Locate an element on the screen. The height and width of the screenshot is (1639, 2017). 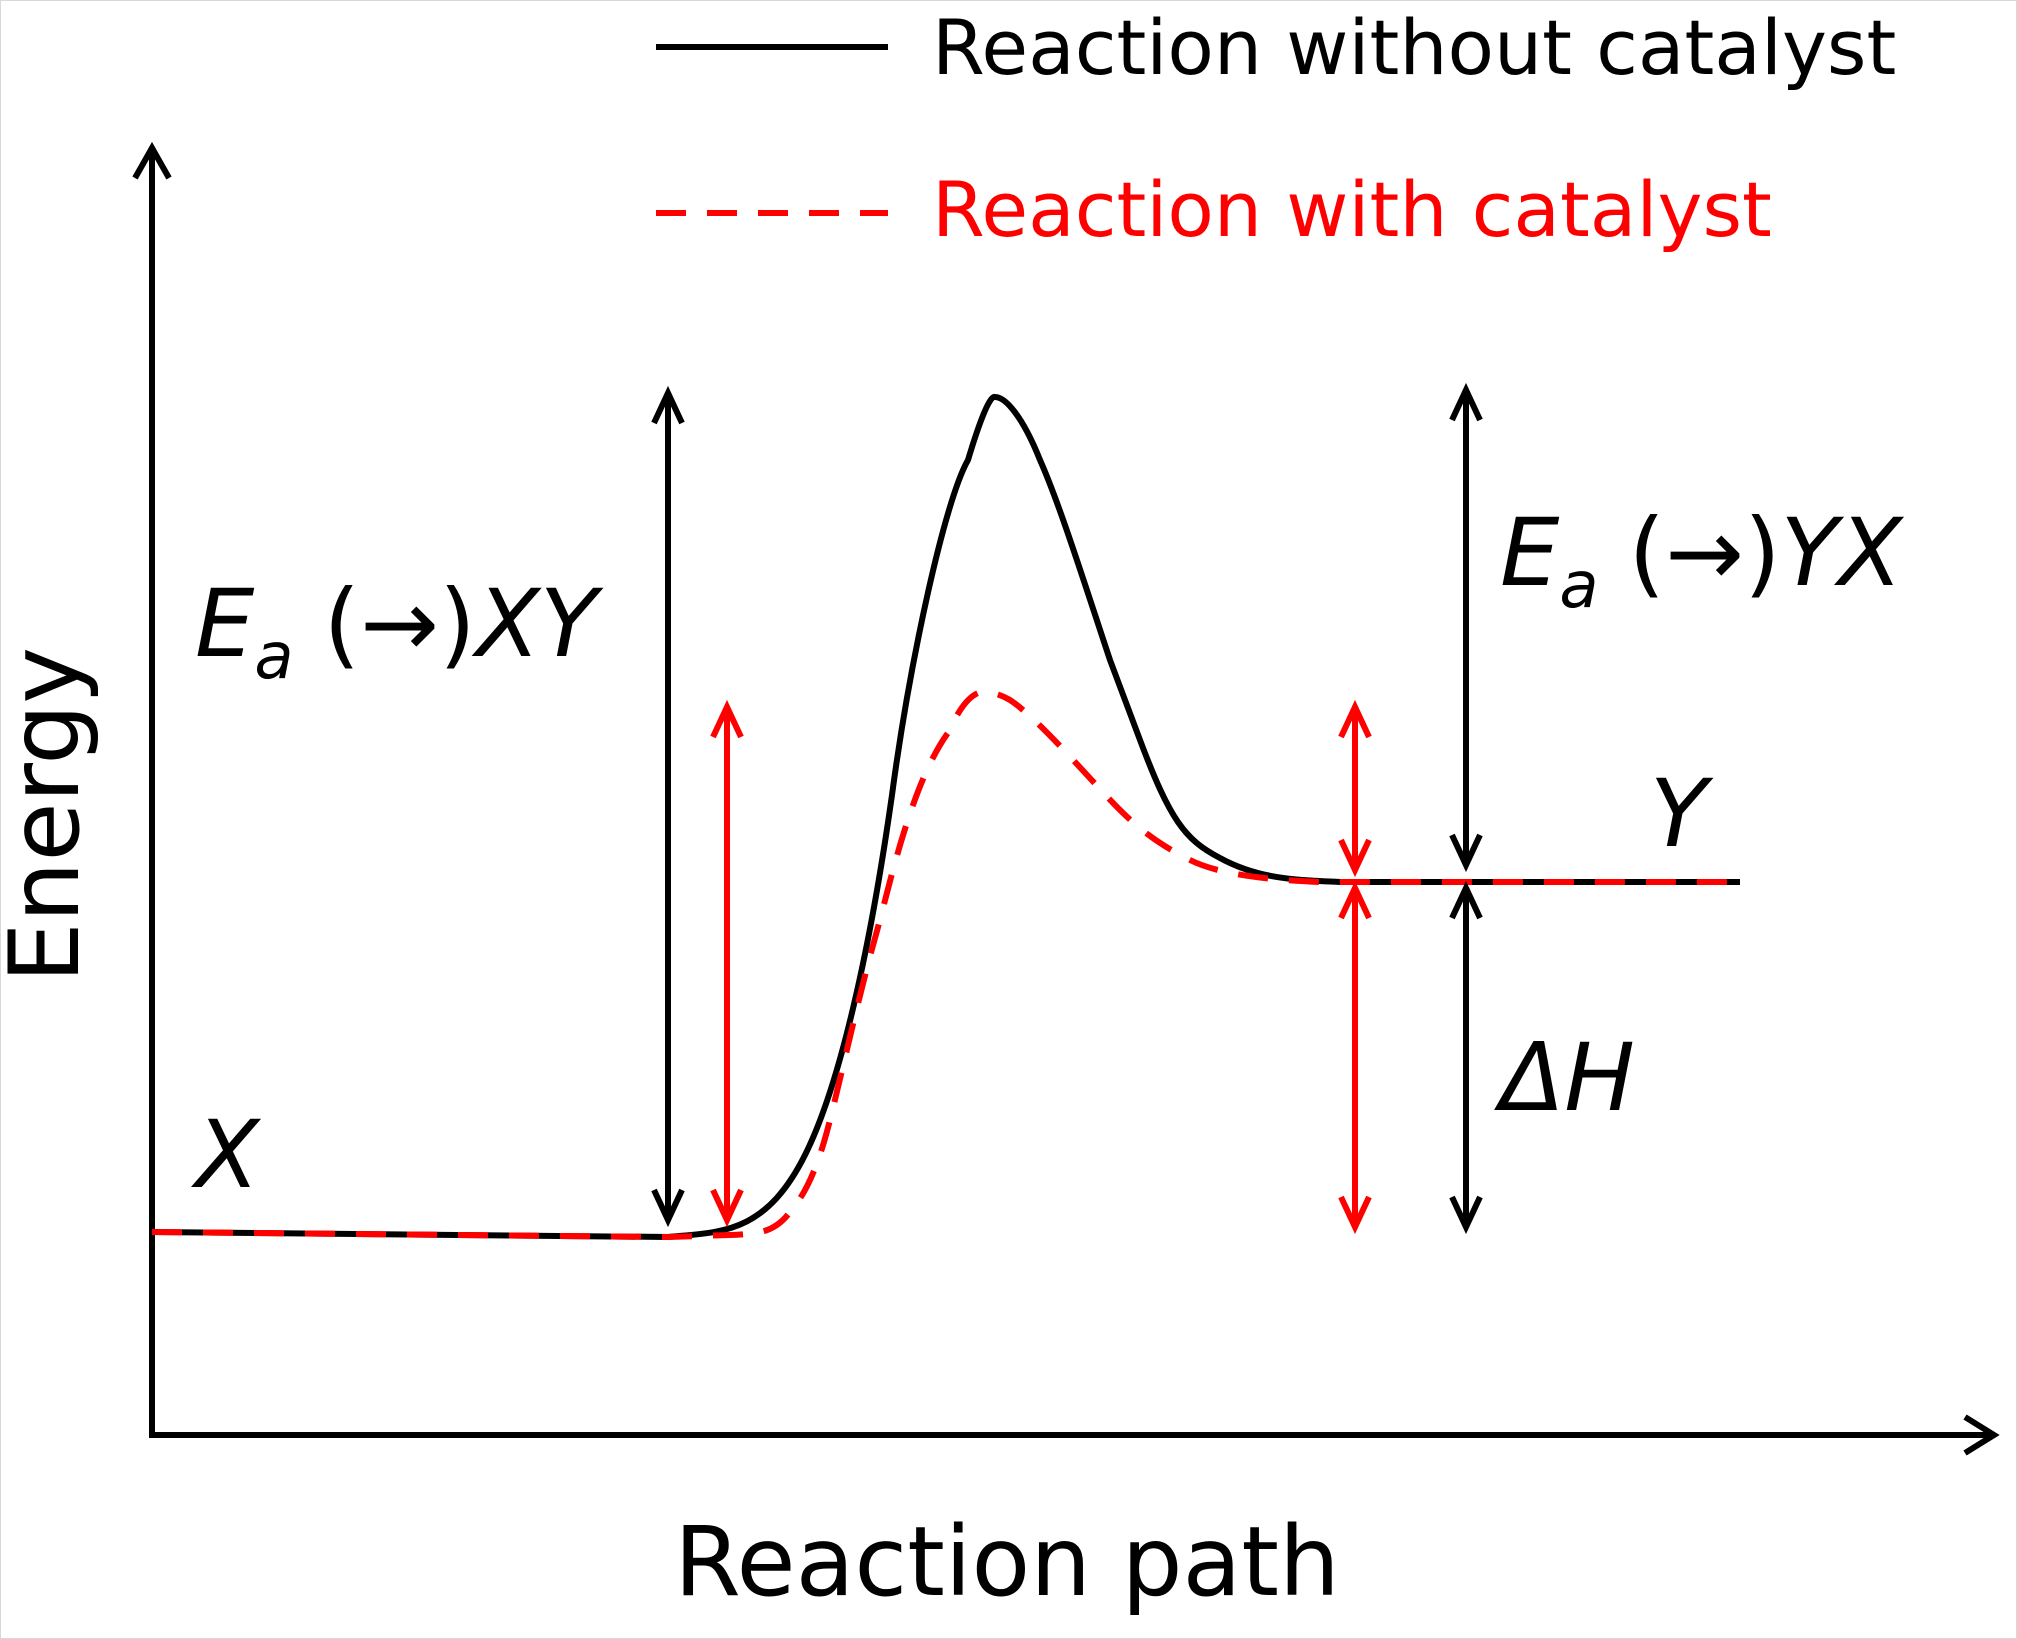
reactant-label: X is located at coordinates (226, 1155).